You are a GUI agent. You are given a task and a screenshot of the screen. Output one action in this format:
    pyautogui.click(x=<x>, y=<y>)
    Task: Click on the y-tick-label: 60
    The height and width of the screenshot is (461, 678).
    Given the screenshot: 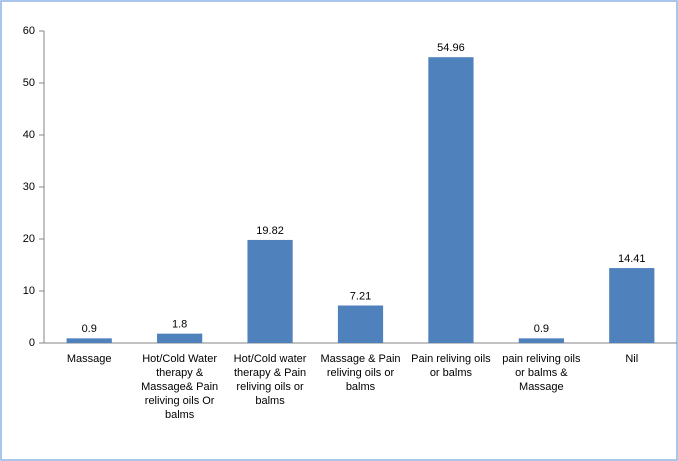 What is the action you would take?
    pyautogui.click(x=29, y=31)
    